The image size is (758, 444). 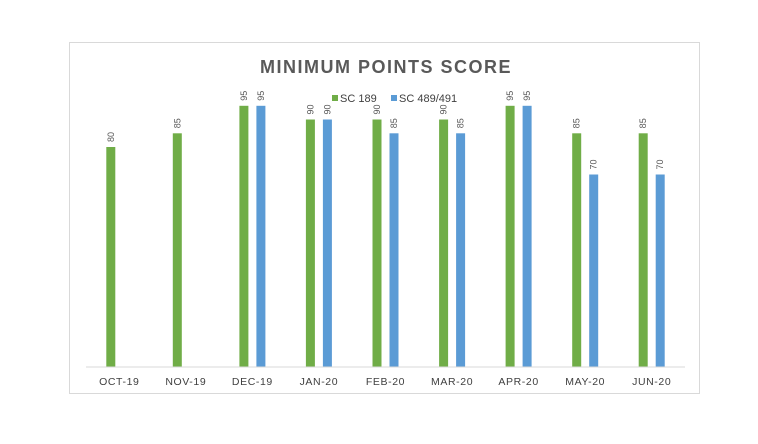 What do you see at coordinates (358, 99) in the screenshot?
I see `legend-label: SC 189` at bounding box center [358, 99].